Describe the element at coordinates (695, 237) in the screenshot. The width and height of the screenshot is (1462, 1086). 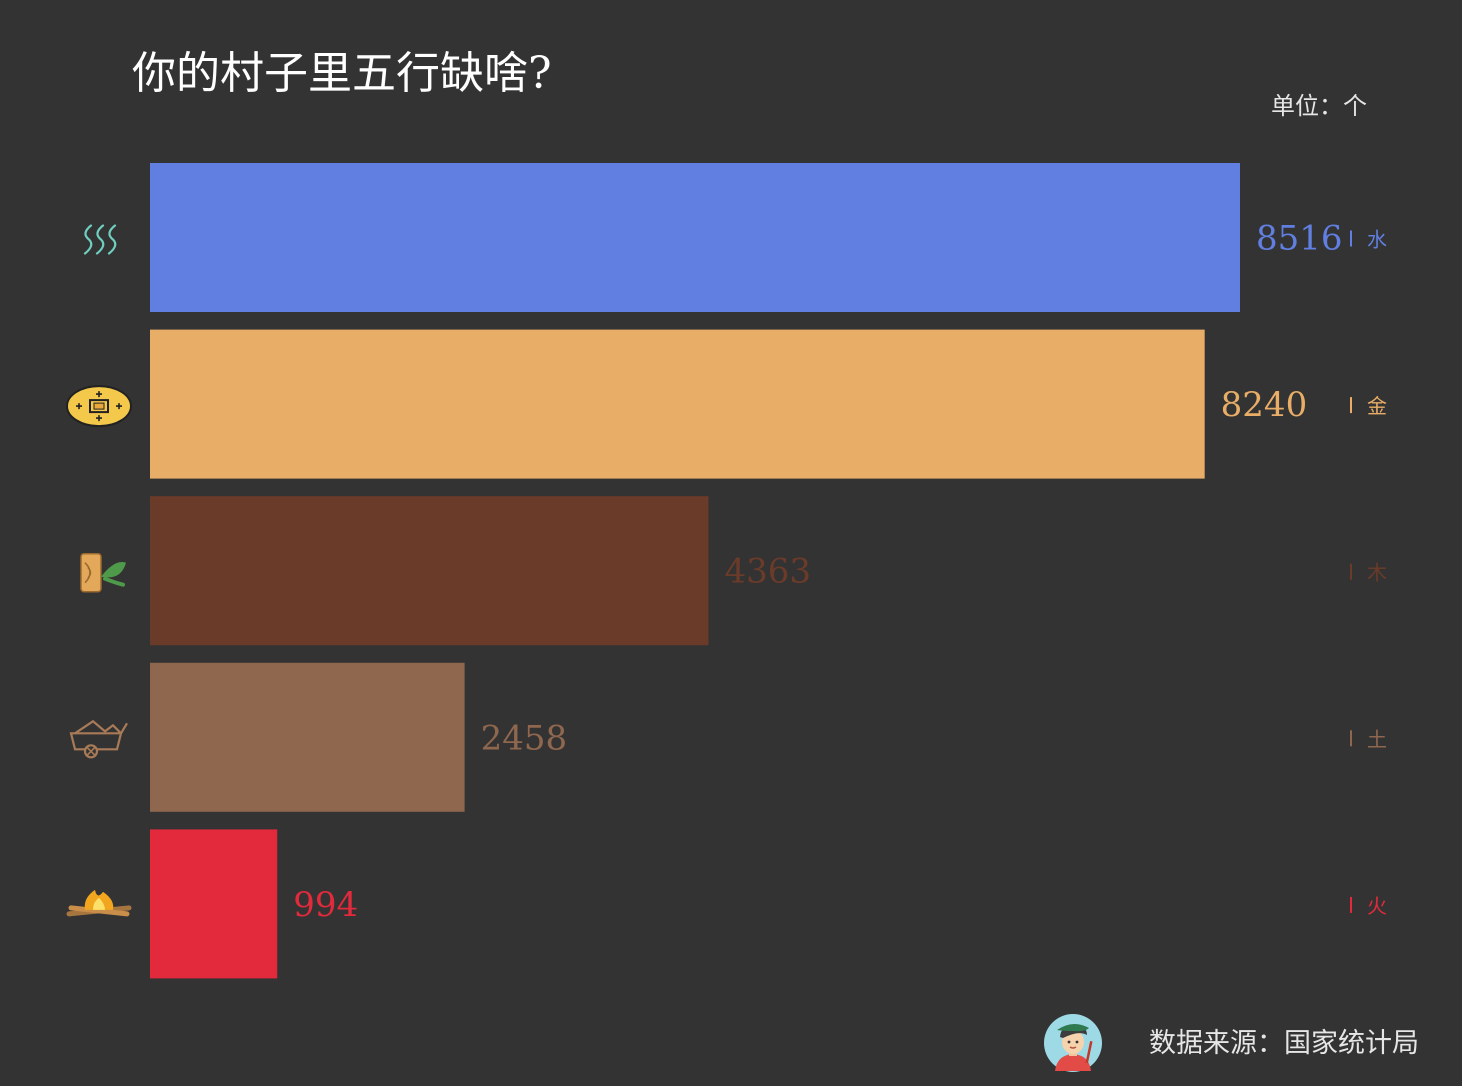
I see `bar-水` at that location.